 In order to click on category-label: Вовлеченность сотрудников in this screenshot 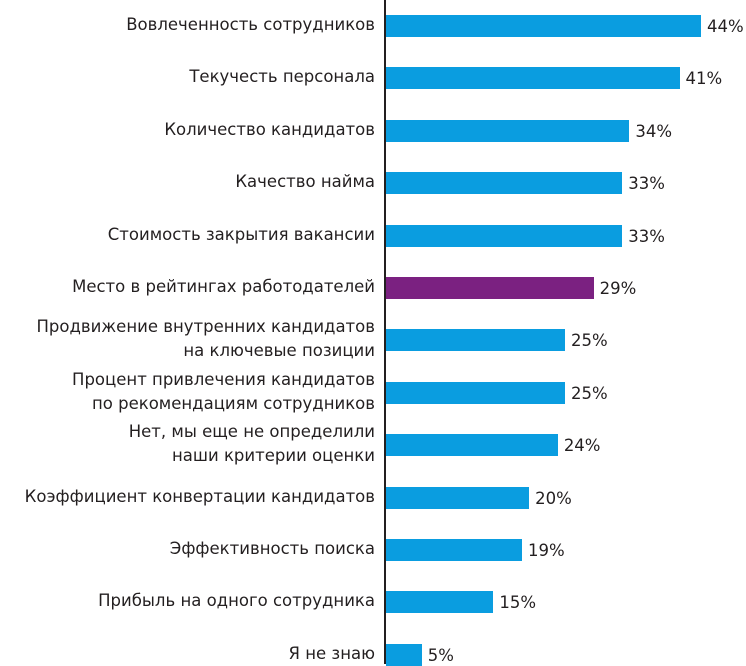, I will do `click(250, 24)`.